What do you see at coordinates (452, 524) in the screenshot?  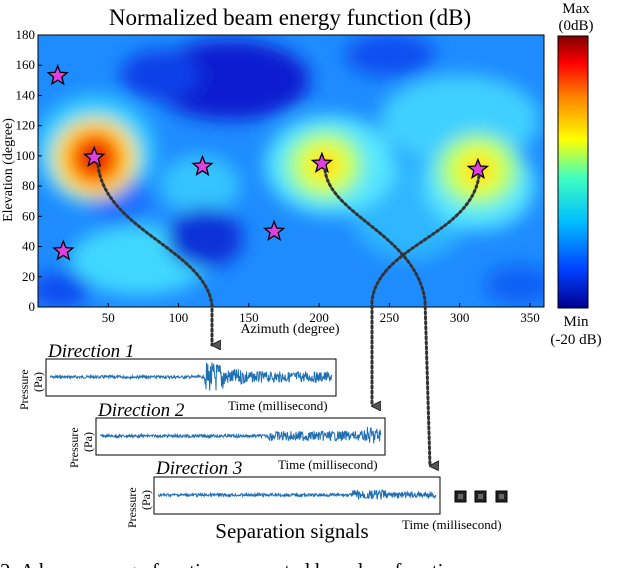 I see `signal-3-xlabel: Time (millisecond)` at bounding box center [452, 524].